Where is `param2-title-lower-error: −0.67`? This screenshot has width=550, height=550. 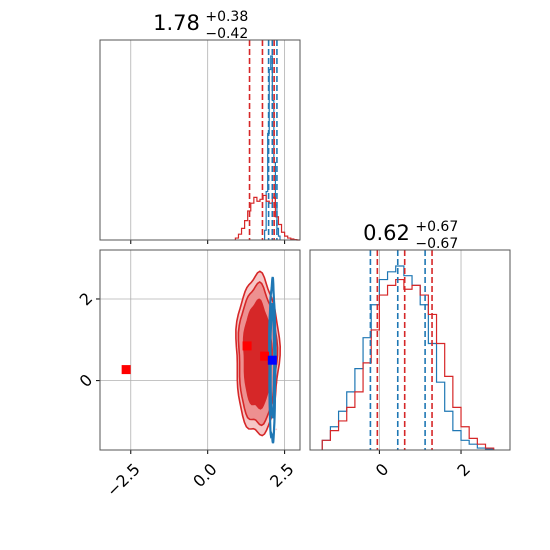
param2-title-lower-error: −0.67 is located at coordinates (436, 244).